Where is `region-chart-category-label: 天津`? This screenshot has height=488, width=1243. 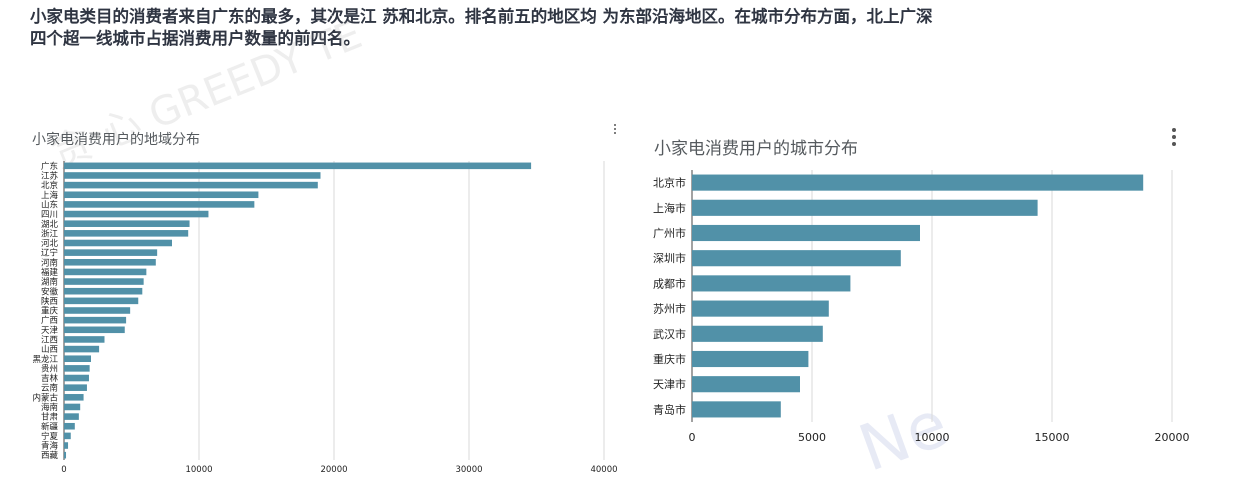
region-chart-category-label: 天津 is located at coordinates (50, 330).